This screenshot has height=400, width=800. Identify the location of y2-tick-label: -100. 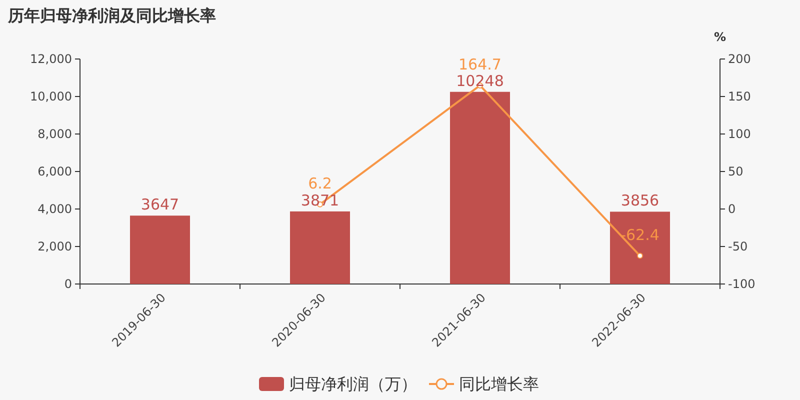
(742, 283).